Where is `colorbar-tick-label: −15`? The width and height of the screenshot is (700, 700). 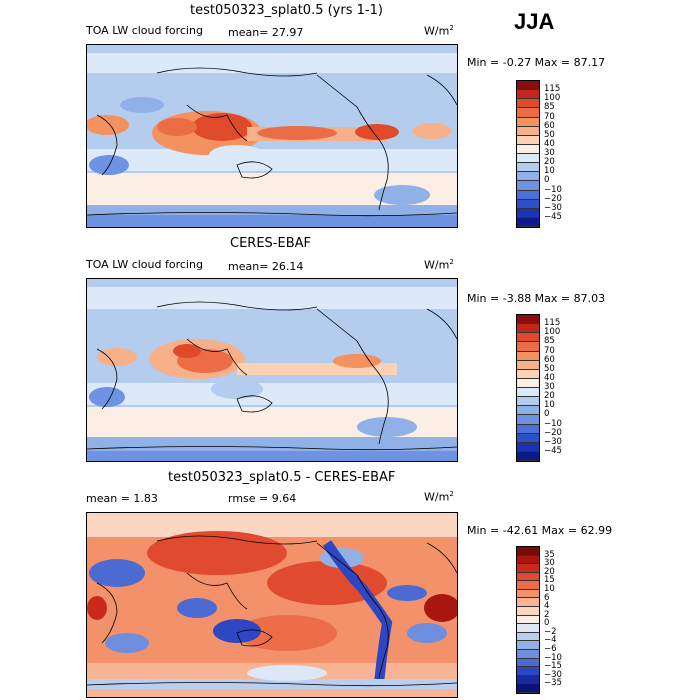 colorbar-tick-label: −15 is located at coordinates (553, 666).